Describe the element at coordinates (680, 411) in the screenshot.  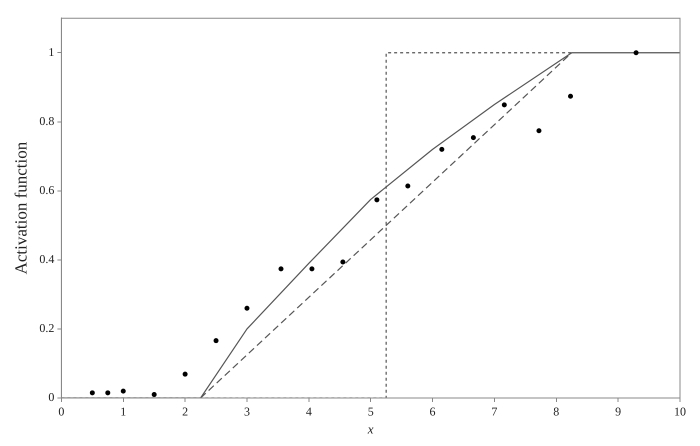
I see `x-tick-label: 10` at that location.